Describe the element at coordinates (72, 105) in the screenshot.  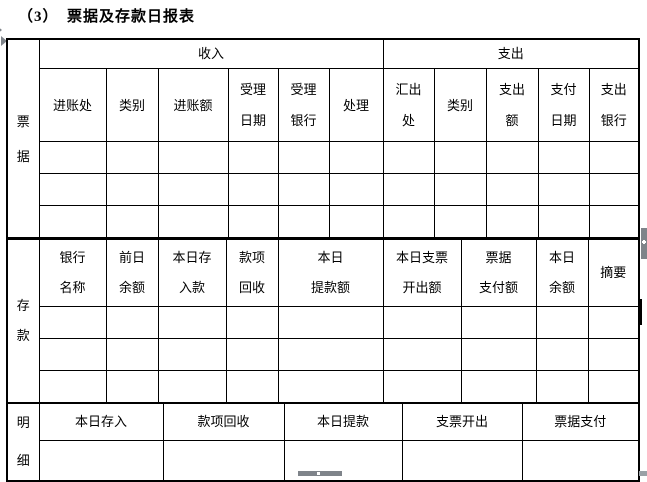
I see `header-cell: 进账处` at that location.